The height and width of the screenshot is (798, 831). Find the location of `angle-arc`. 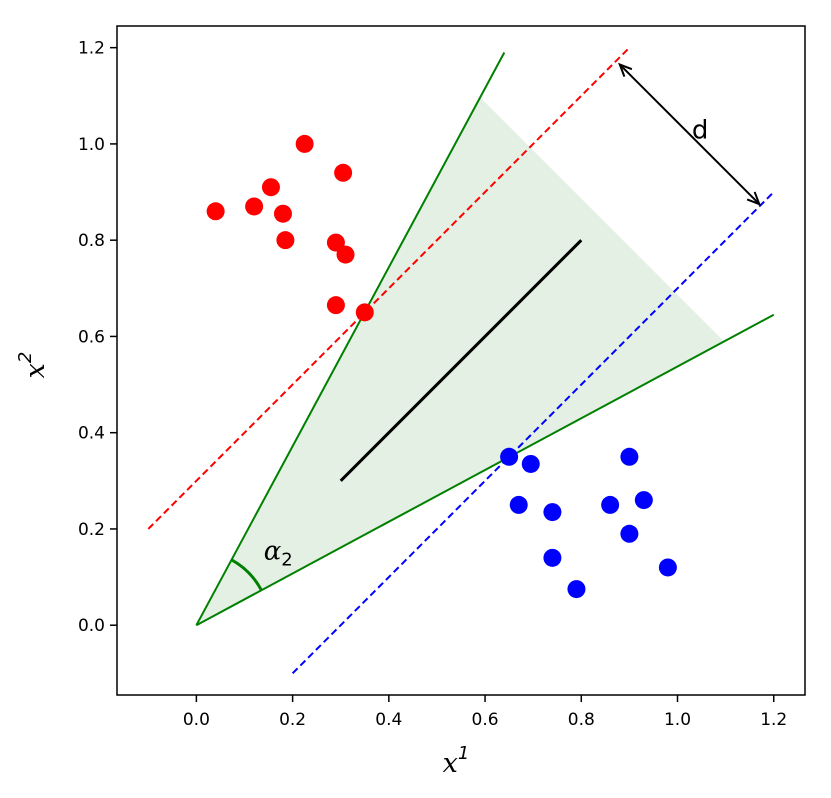

angle-arc is located at coordinates (246, 574).